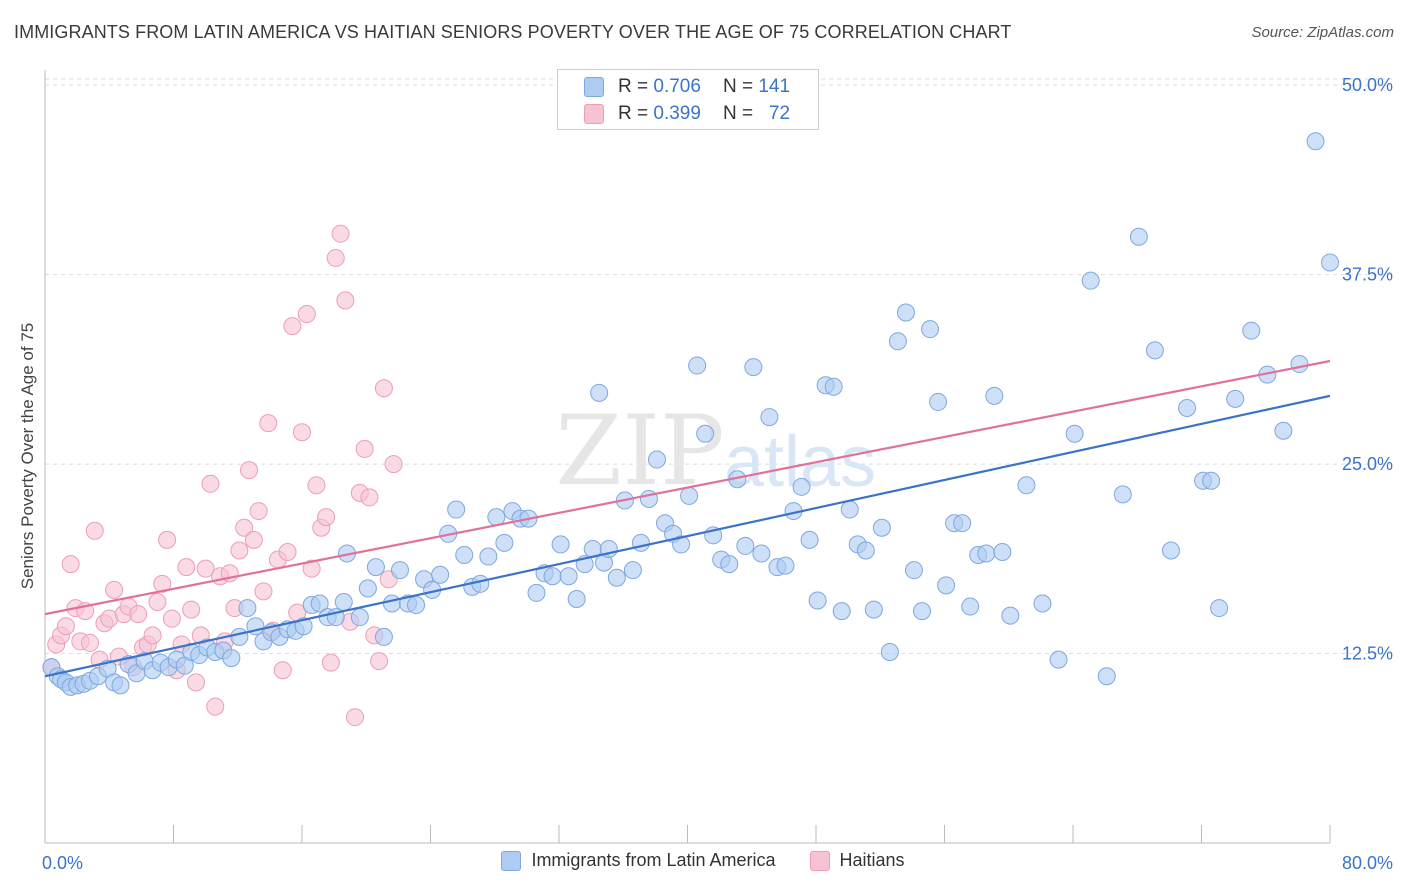  I want to click on y-tick-label: 12.5%, so click(1367, 654).